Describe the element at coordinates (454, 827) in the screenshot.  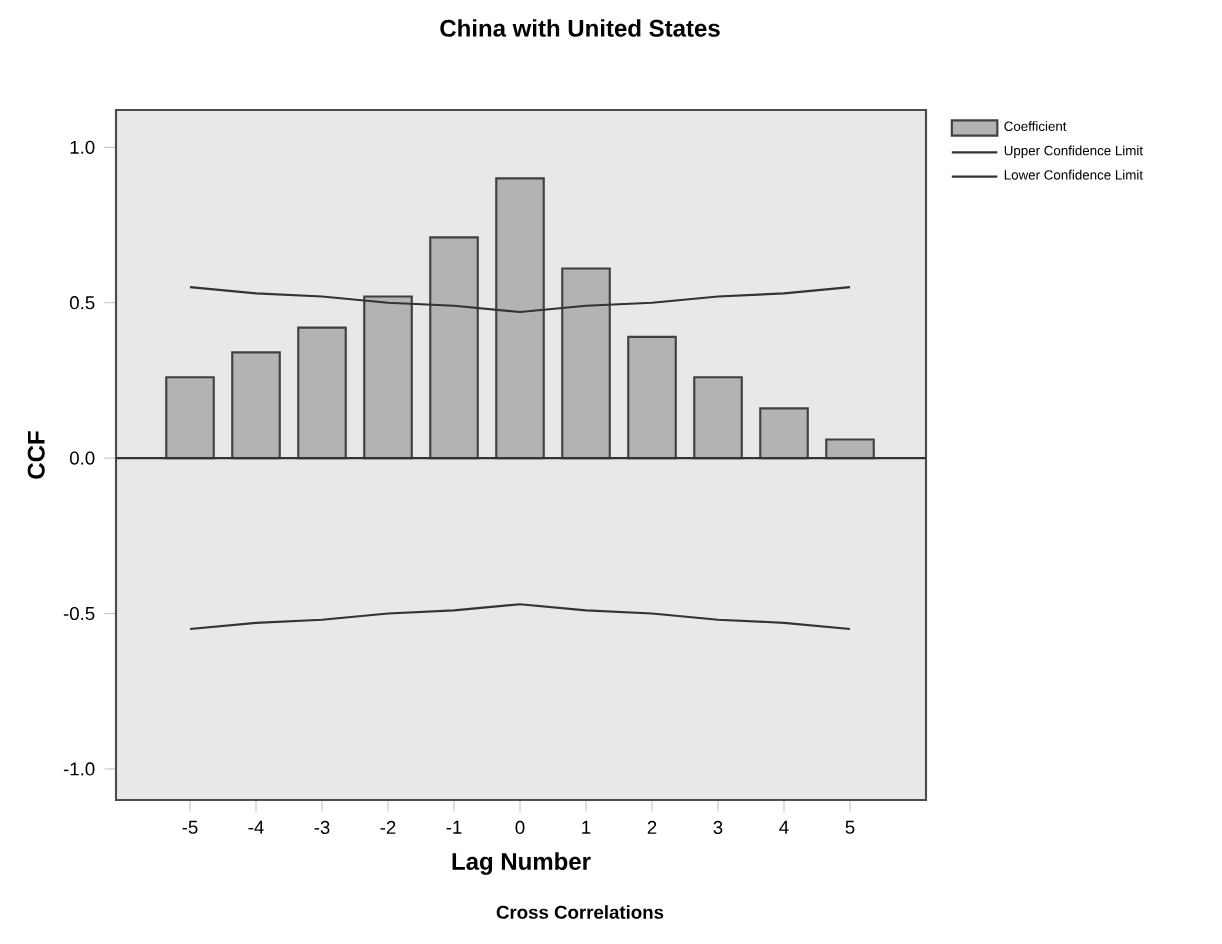
I see `x-tick-label: -1` at that location.